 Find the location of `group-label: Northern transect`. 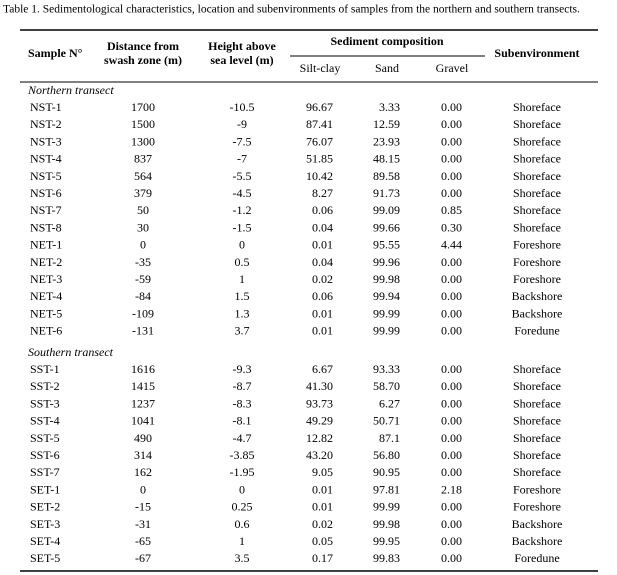

group-label: Northern transect is located at coordinates (70, 90).